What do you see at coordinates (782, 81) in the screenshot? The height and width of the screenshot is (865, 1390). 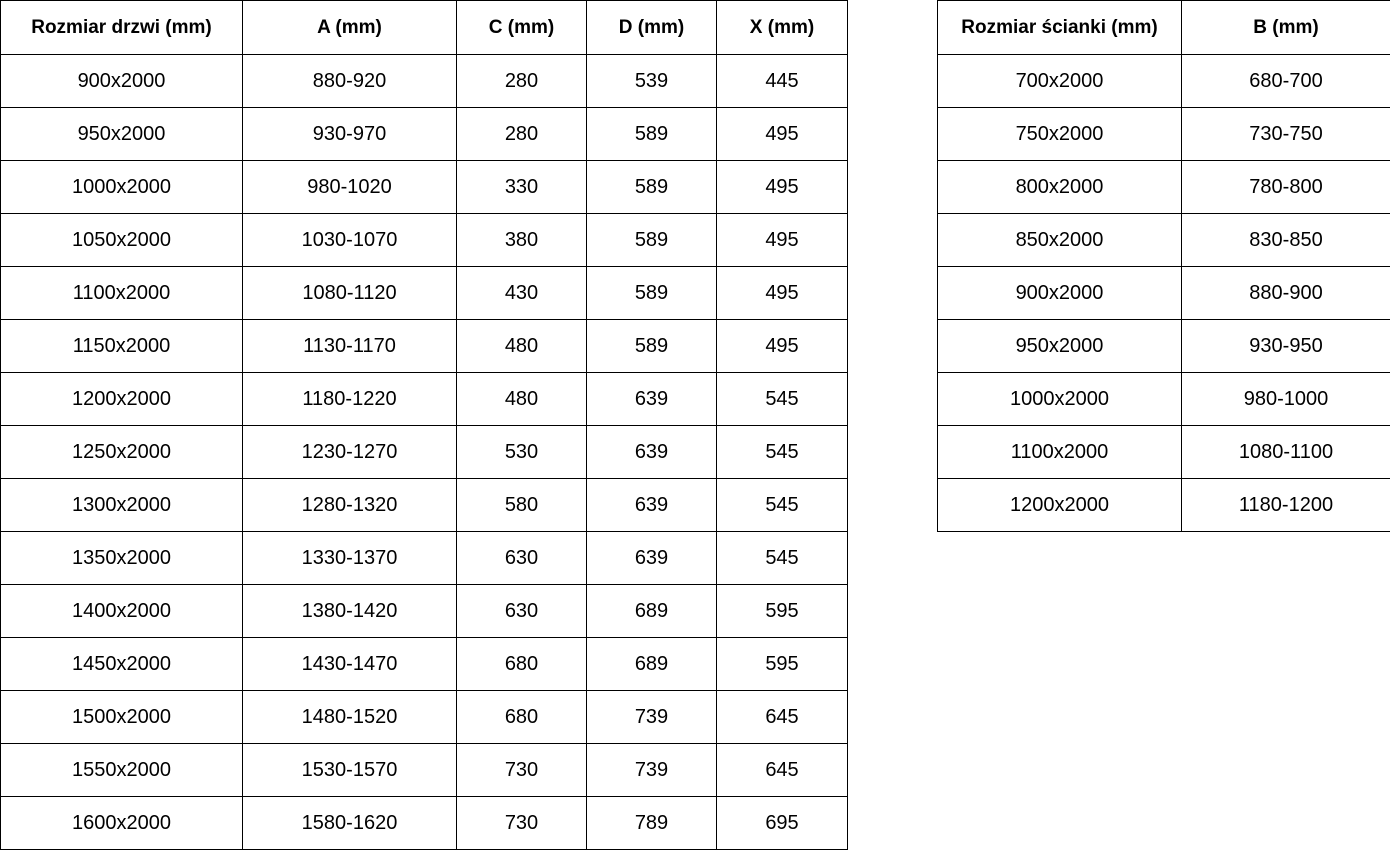 I see `table-cell: 445` at bounding box center [782, 81].